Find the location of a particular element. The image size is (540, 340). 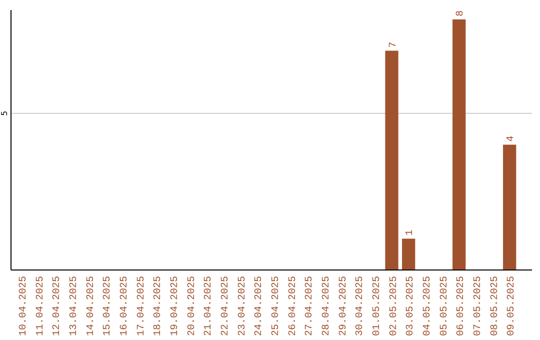

x-tick-label: 17.04.2025 is located at coordinates (142, 306).